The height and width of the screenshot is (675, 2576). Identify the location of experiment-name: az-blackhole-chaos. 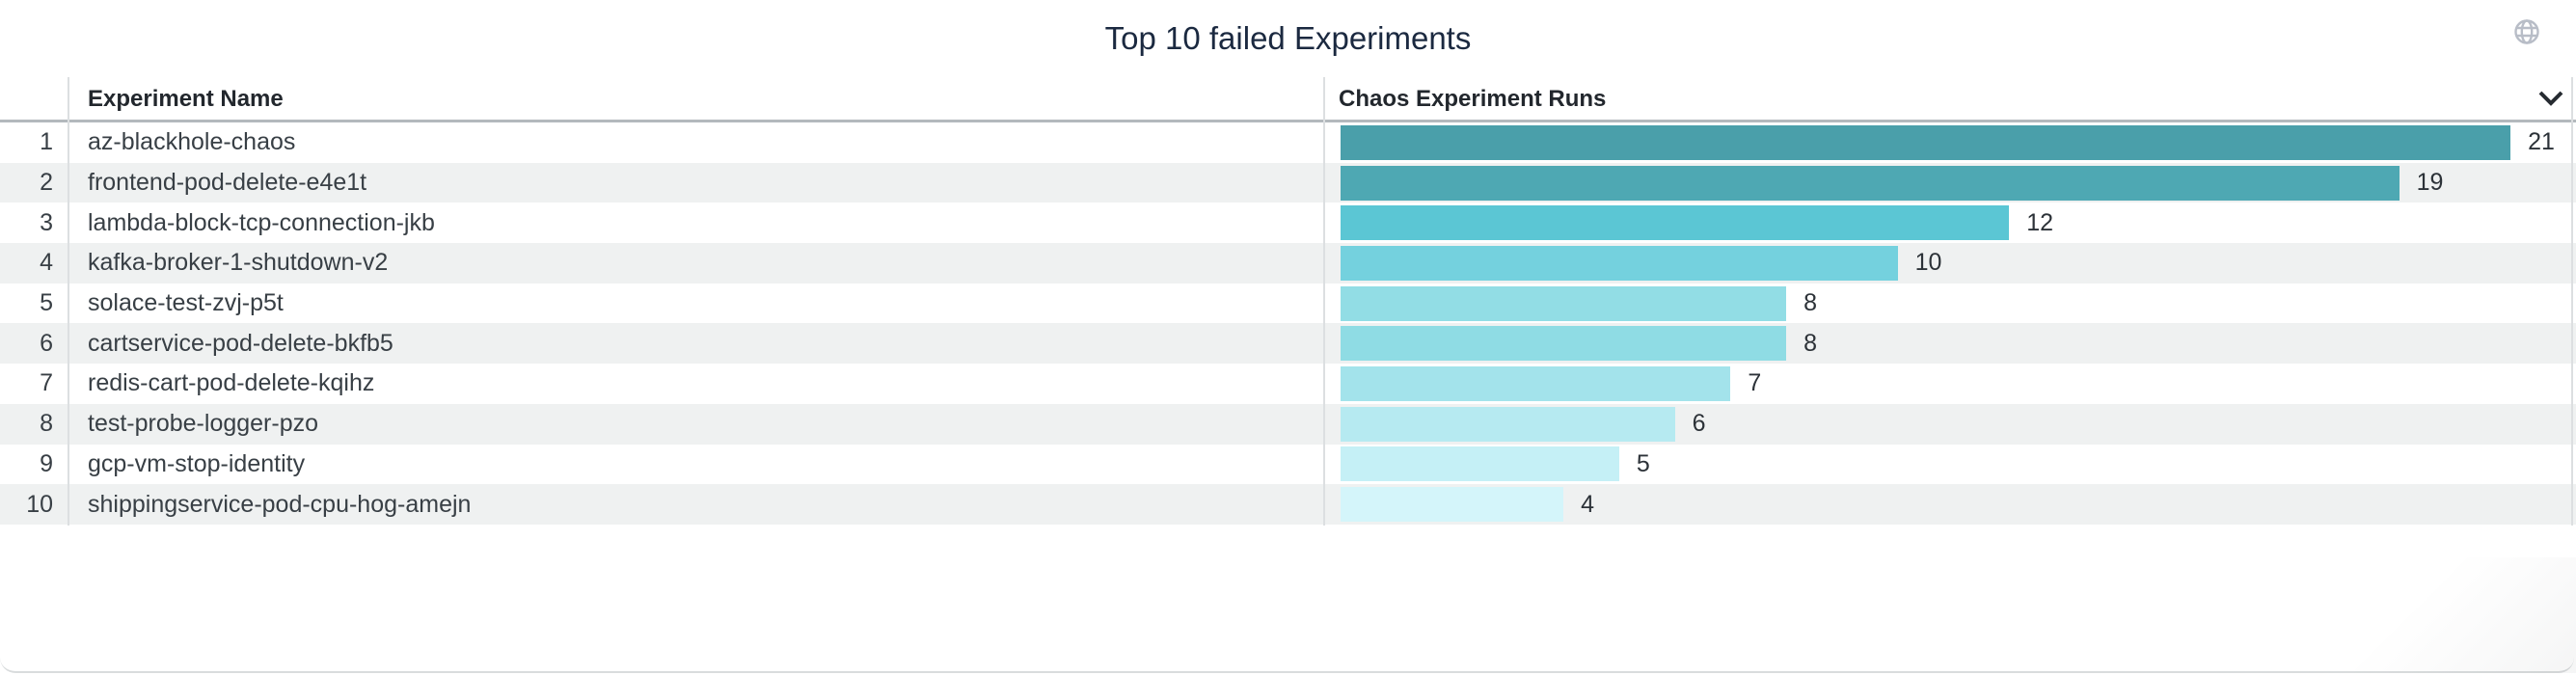
(192, 142).